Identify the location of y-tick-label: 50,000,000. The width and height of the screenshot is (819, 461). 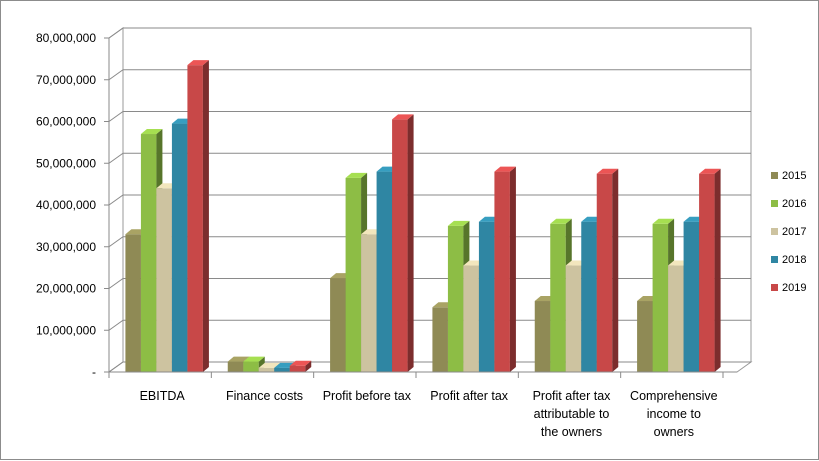
(66, 163).